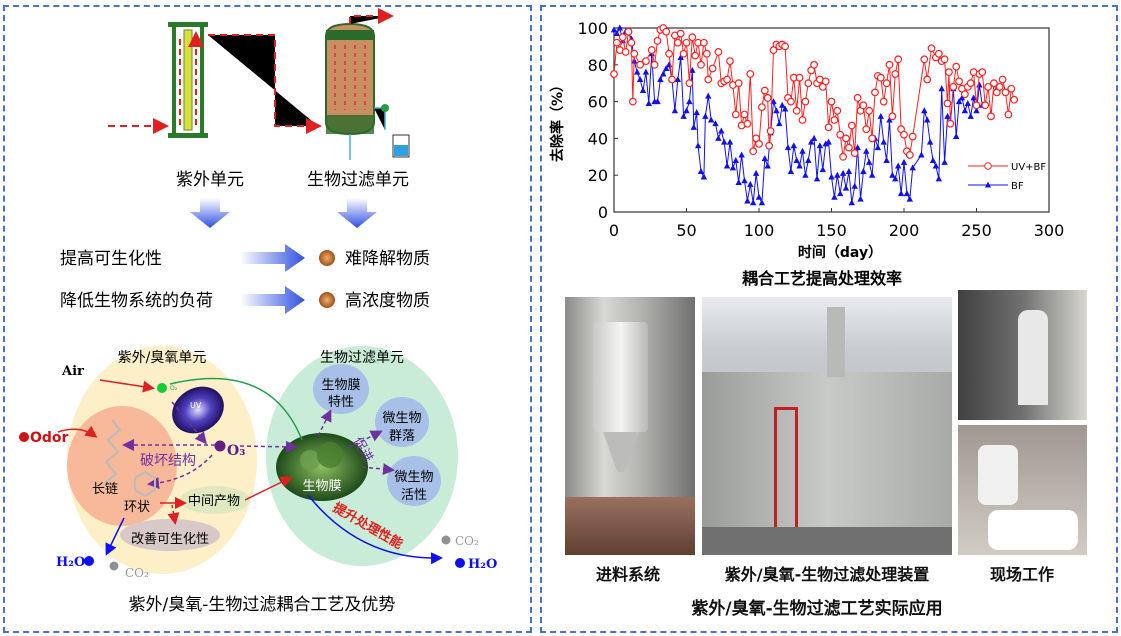  Describe the element at coordinates (976, 230) in the screenshot. I see `x-tick-label: 250` at that location.